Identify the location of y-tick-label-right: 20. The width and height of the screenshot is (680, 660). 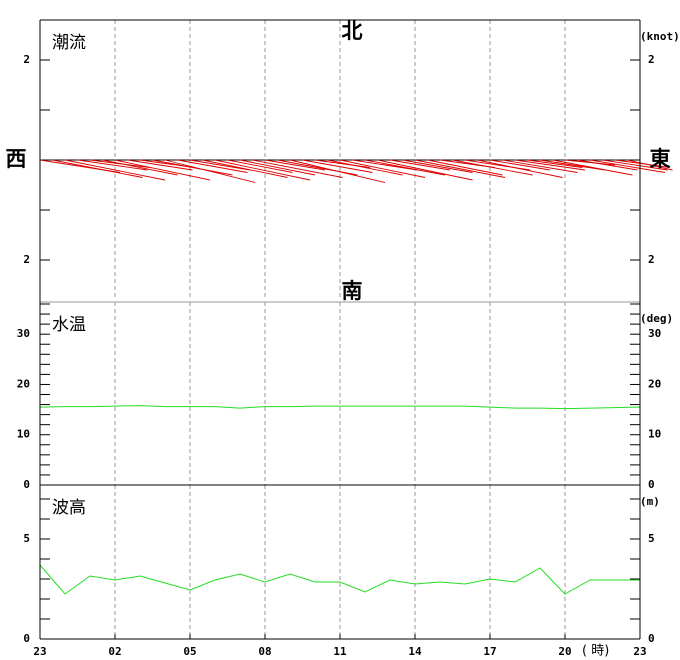
(654, 383).